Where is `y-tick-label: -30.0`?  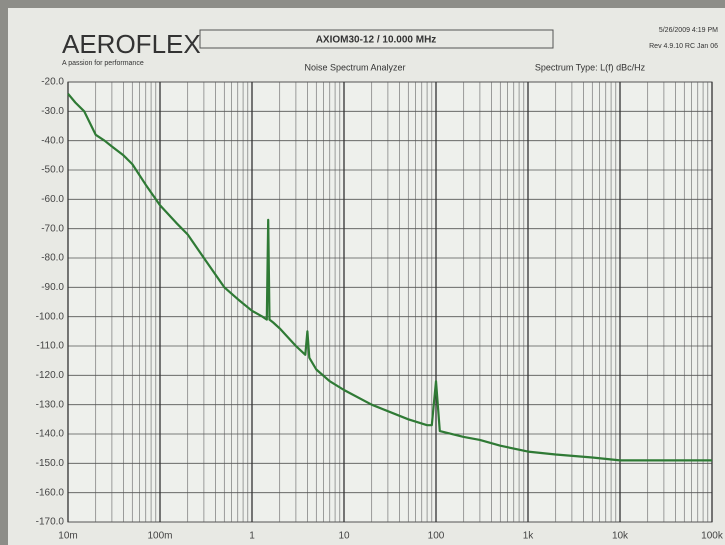
y-tick-label: -30.0 is located at coordinates (52, 111).